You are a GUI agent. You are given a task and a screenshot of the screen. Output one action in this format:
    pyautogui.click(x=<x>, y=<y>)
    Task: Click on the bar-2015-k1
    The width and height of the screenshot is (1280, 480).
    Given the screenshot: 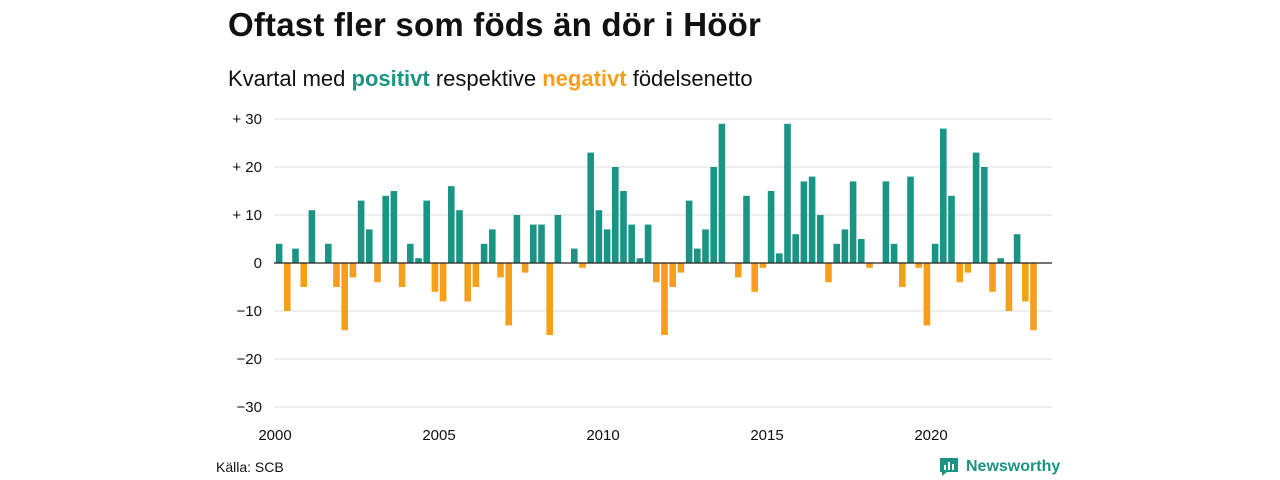 What is the action you would take?
    pyautogui.click(x=771, y=227)
    